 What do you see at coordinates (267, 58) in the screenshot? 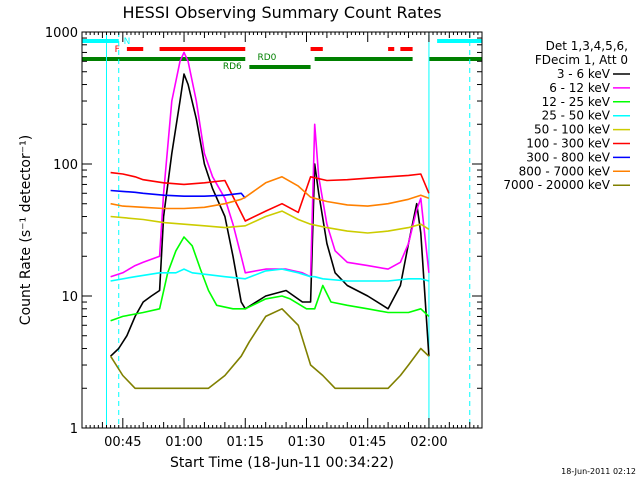
I see `flag-label-rd0: RD0` at bounding box center [267, 58].